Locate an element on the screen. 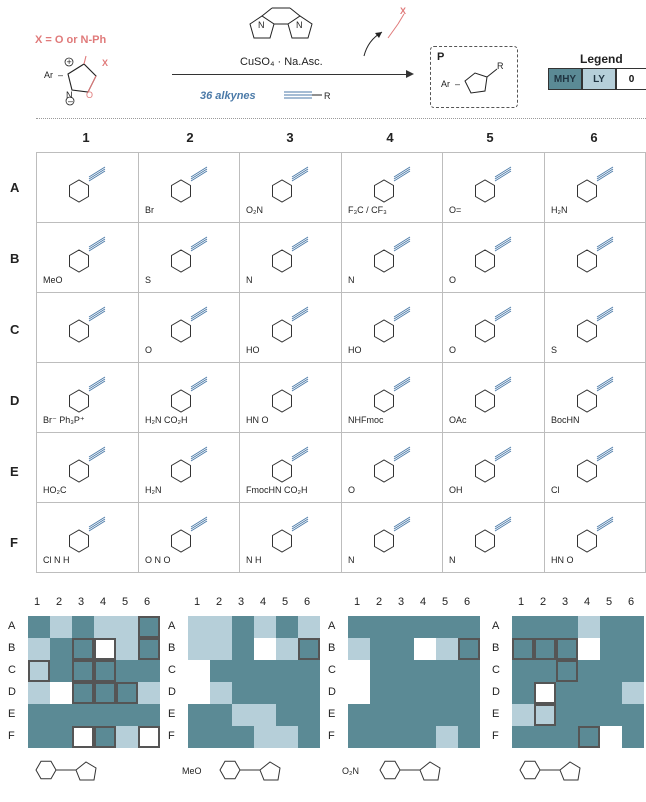  grid-row: Cl N H O N O N H N N HN O is located at coordinates (341, 537).